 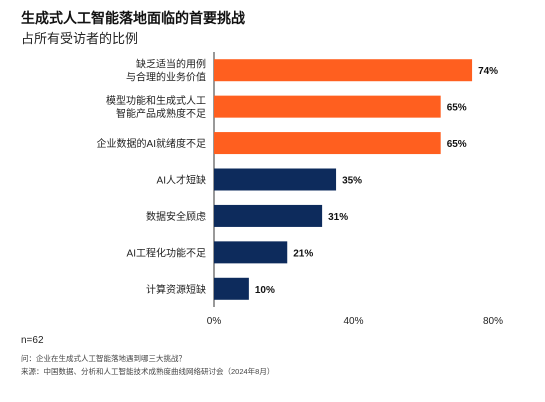 What do you see at coordinates (133, 18) in the screenshot?
I see `chart-title: 生成式人工智能落地面临的首要挑战` at bounding box center [133, 18].